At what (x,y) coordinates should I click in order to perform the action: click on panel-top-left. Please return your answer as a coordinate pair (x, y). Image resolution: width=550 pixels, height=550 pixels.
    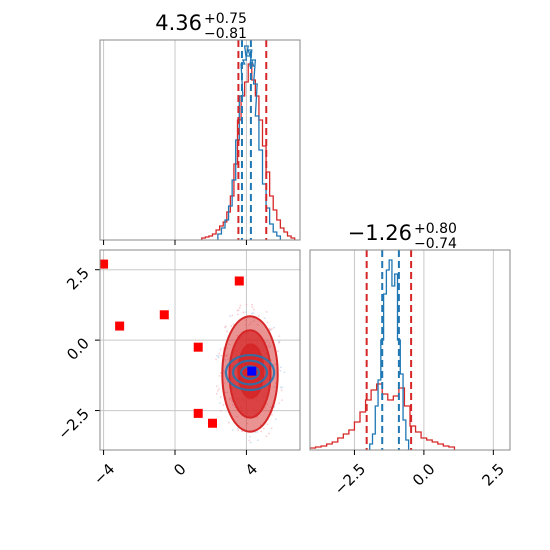
    Looking at the image, I should click on (200, 142).